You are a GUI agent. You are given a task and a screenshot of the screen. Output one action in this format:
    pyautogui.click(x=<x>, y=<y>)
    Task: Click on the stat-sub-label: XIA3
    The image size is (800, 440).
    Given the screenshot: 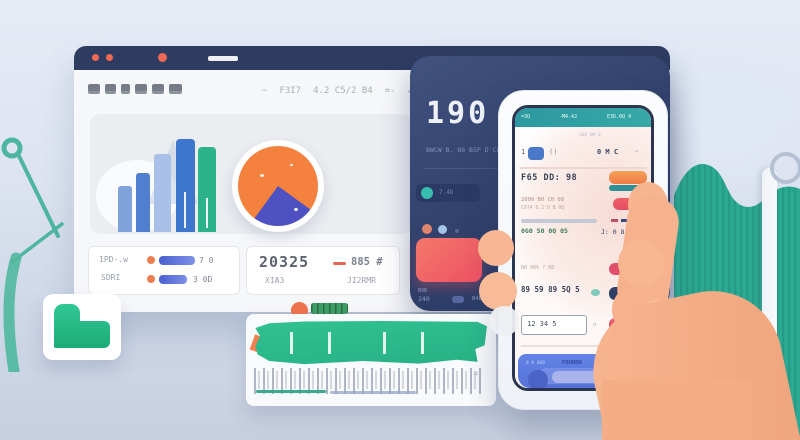 What is the action you would take?
    pyautogui.click(x=275, y=280)
    